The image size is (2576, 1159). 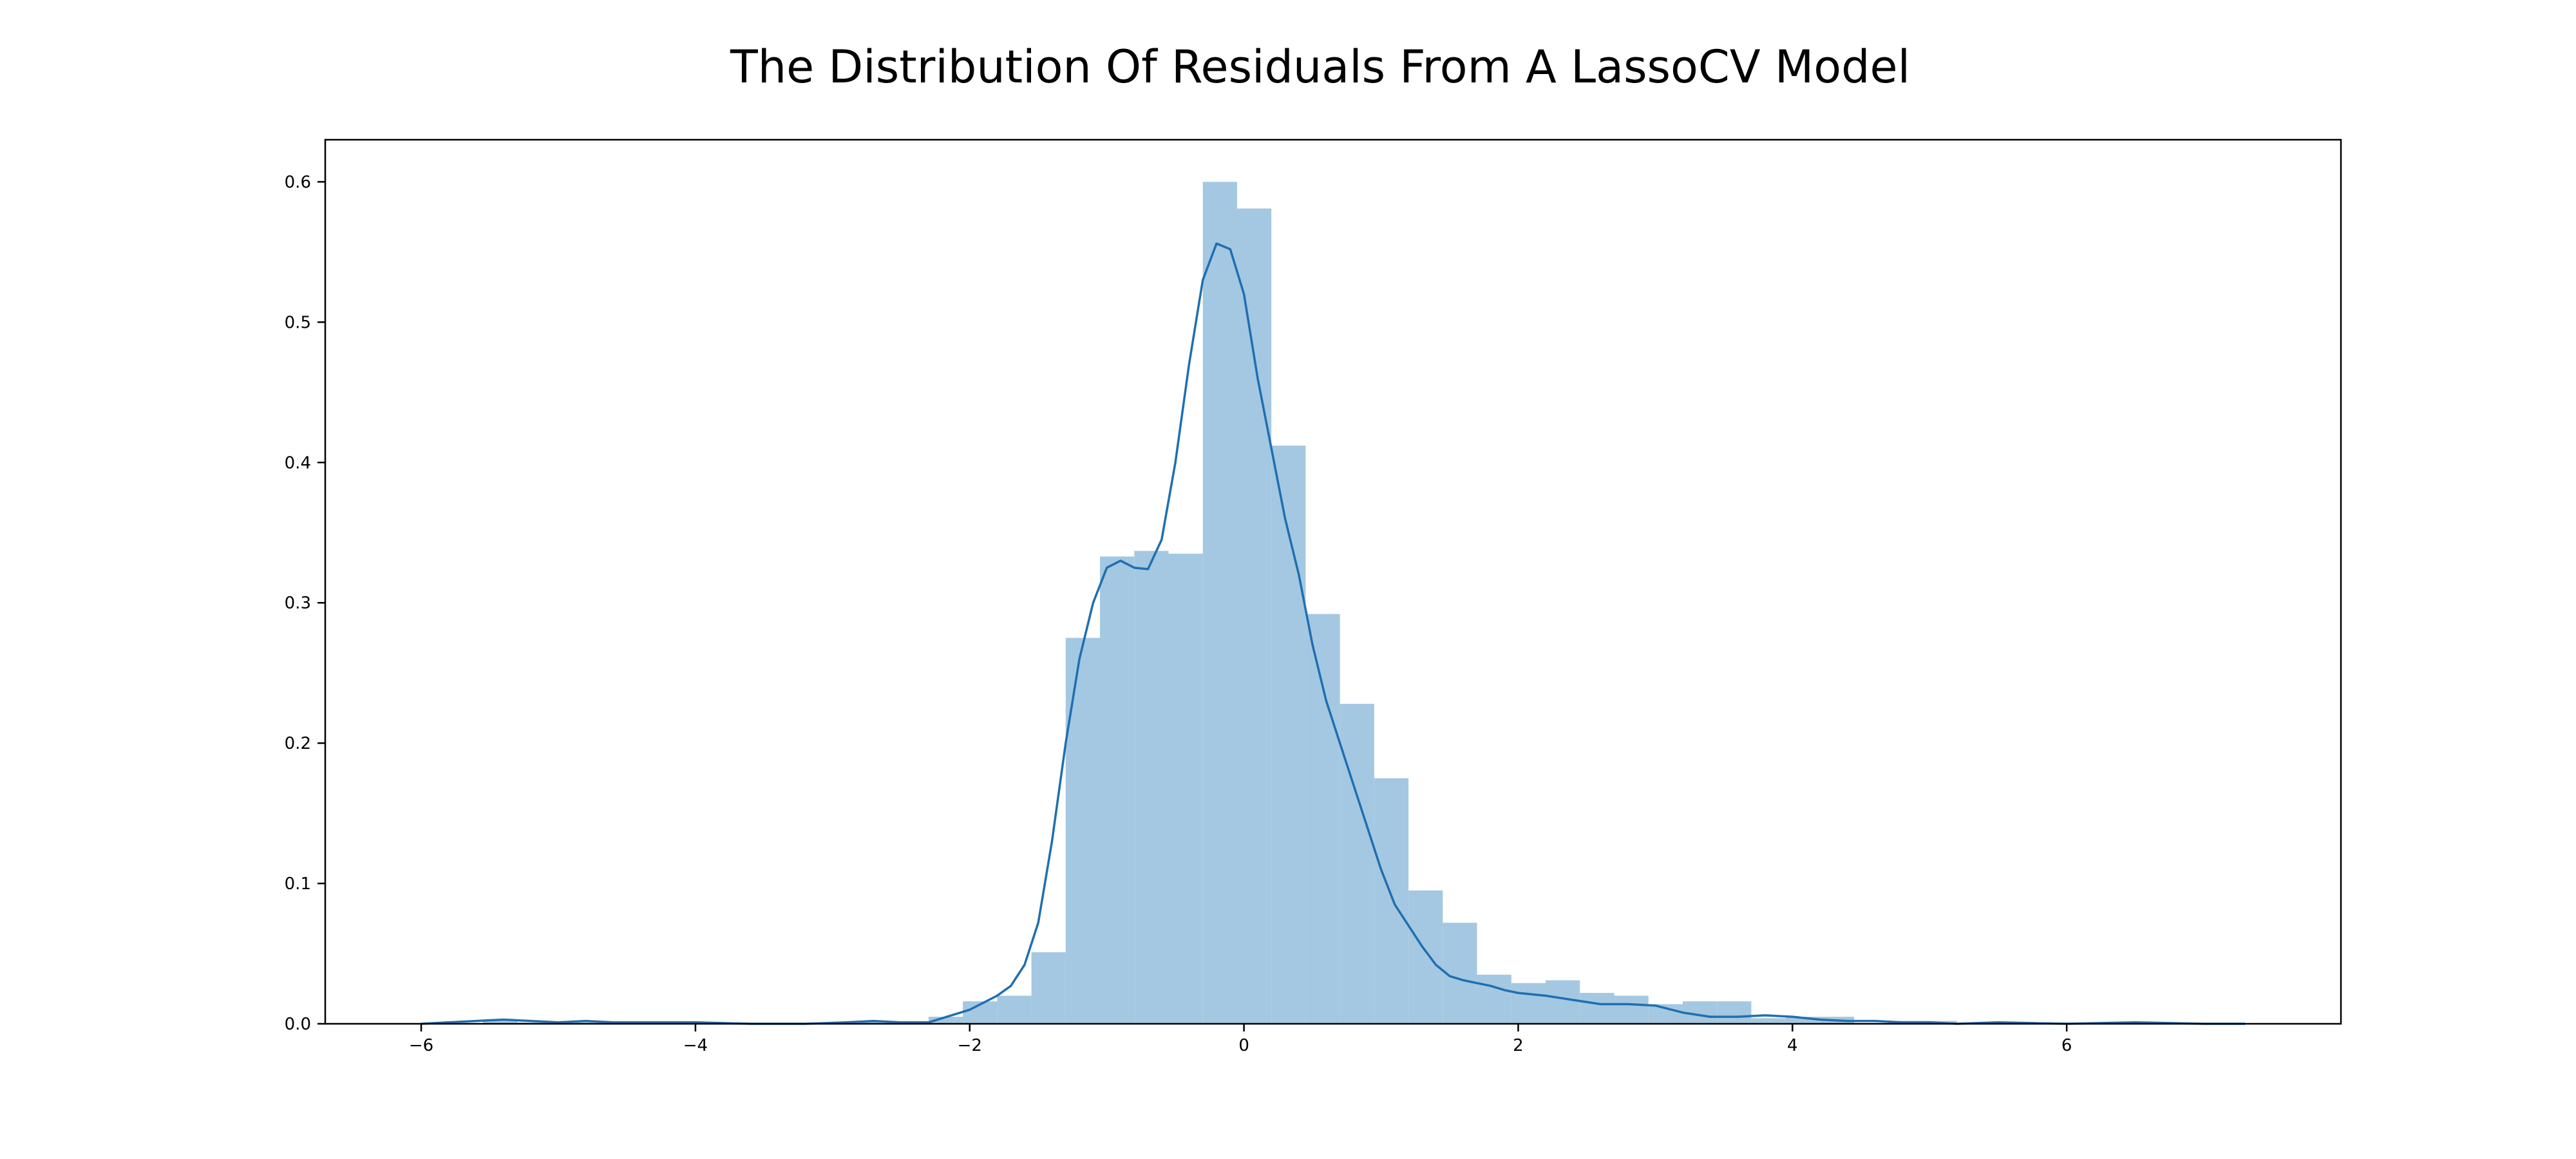 What do you see at coordinates (2066, 1045) in the screenshot?
I see `x-tick-label: 6` at bounding box center [2066, 1045].